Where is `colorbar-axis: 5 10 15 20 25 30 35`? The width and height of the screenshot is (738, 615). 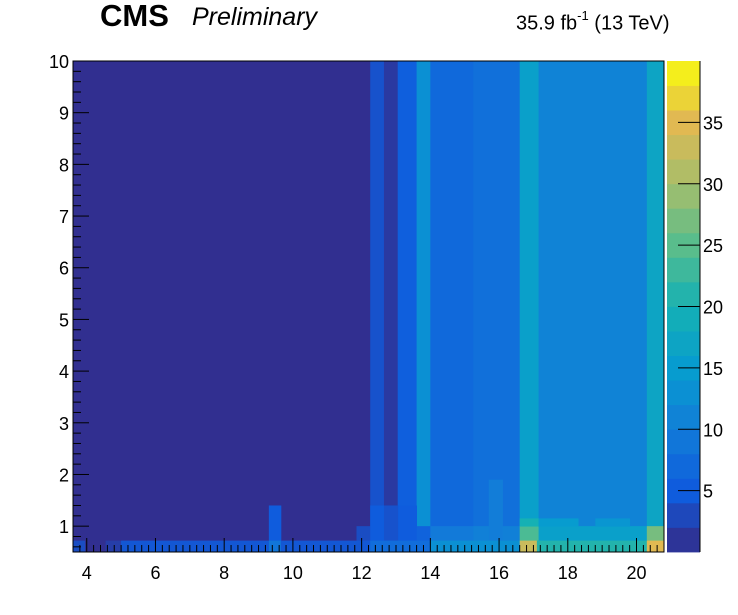 colorbar-axis: 5 10 15 20 25 30 35 is located at coordinates (700, 306).